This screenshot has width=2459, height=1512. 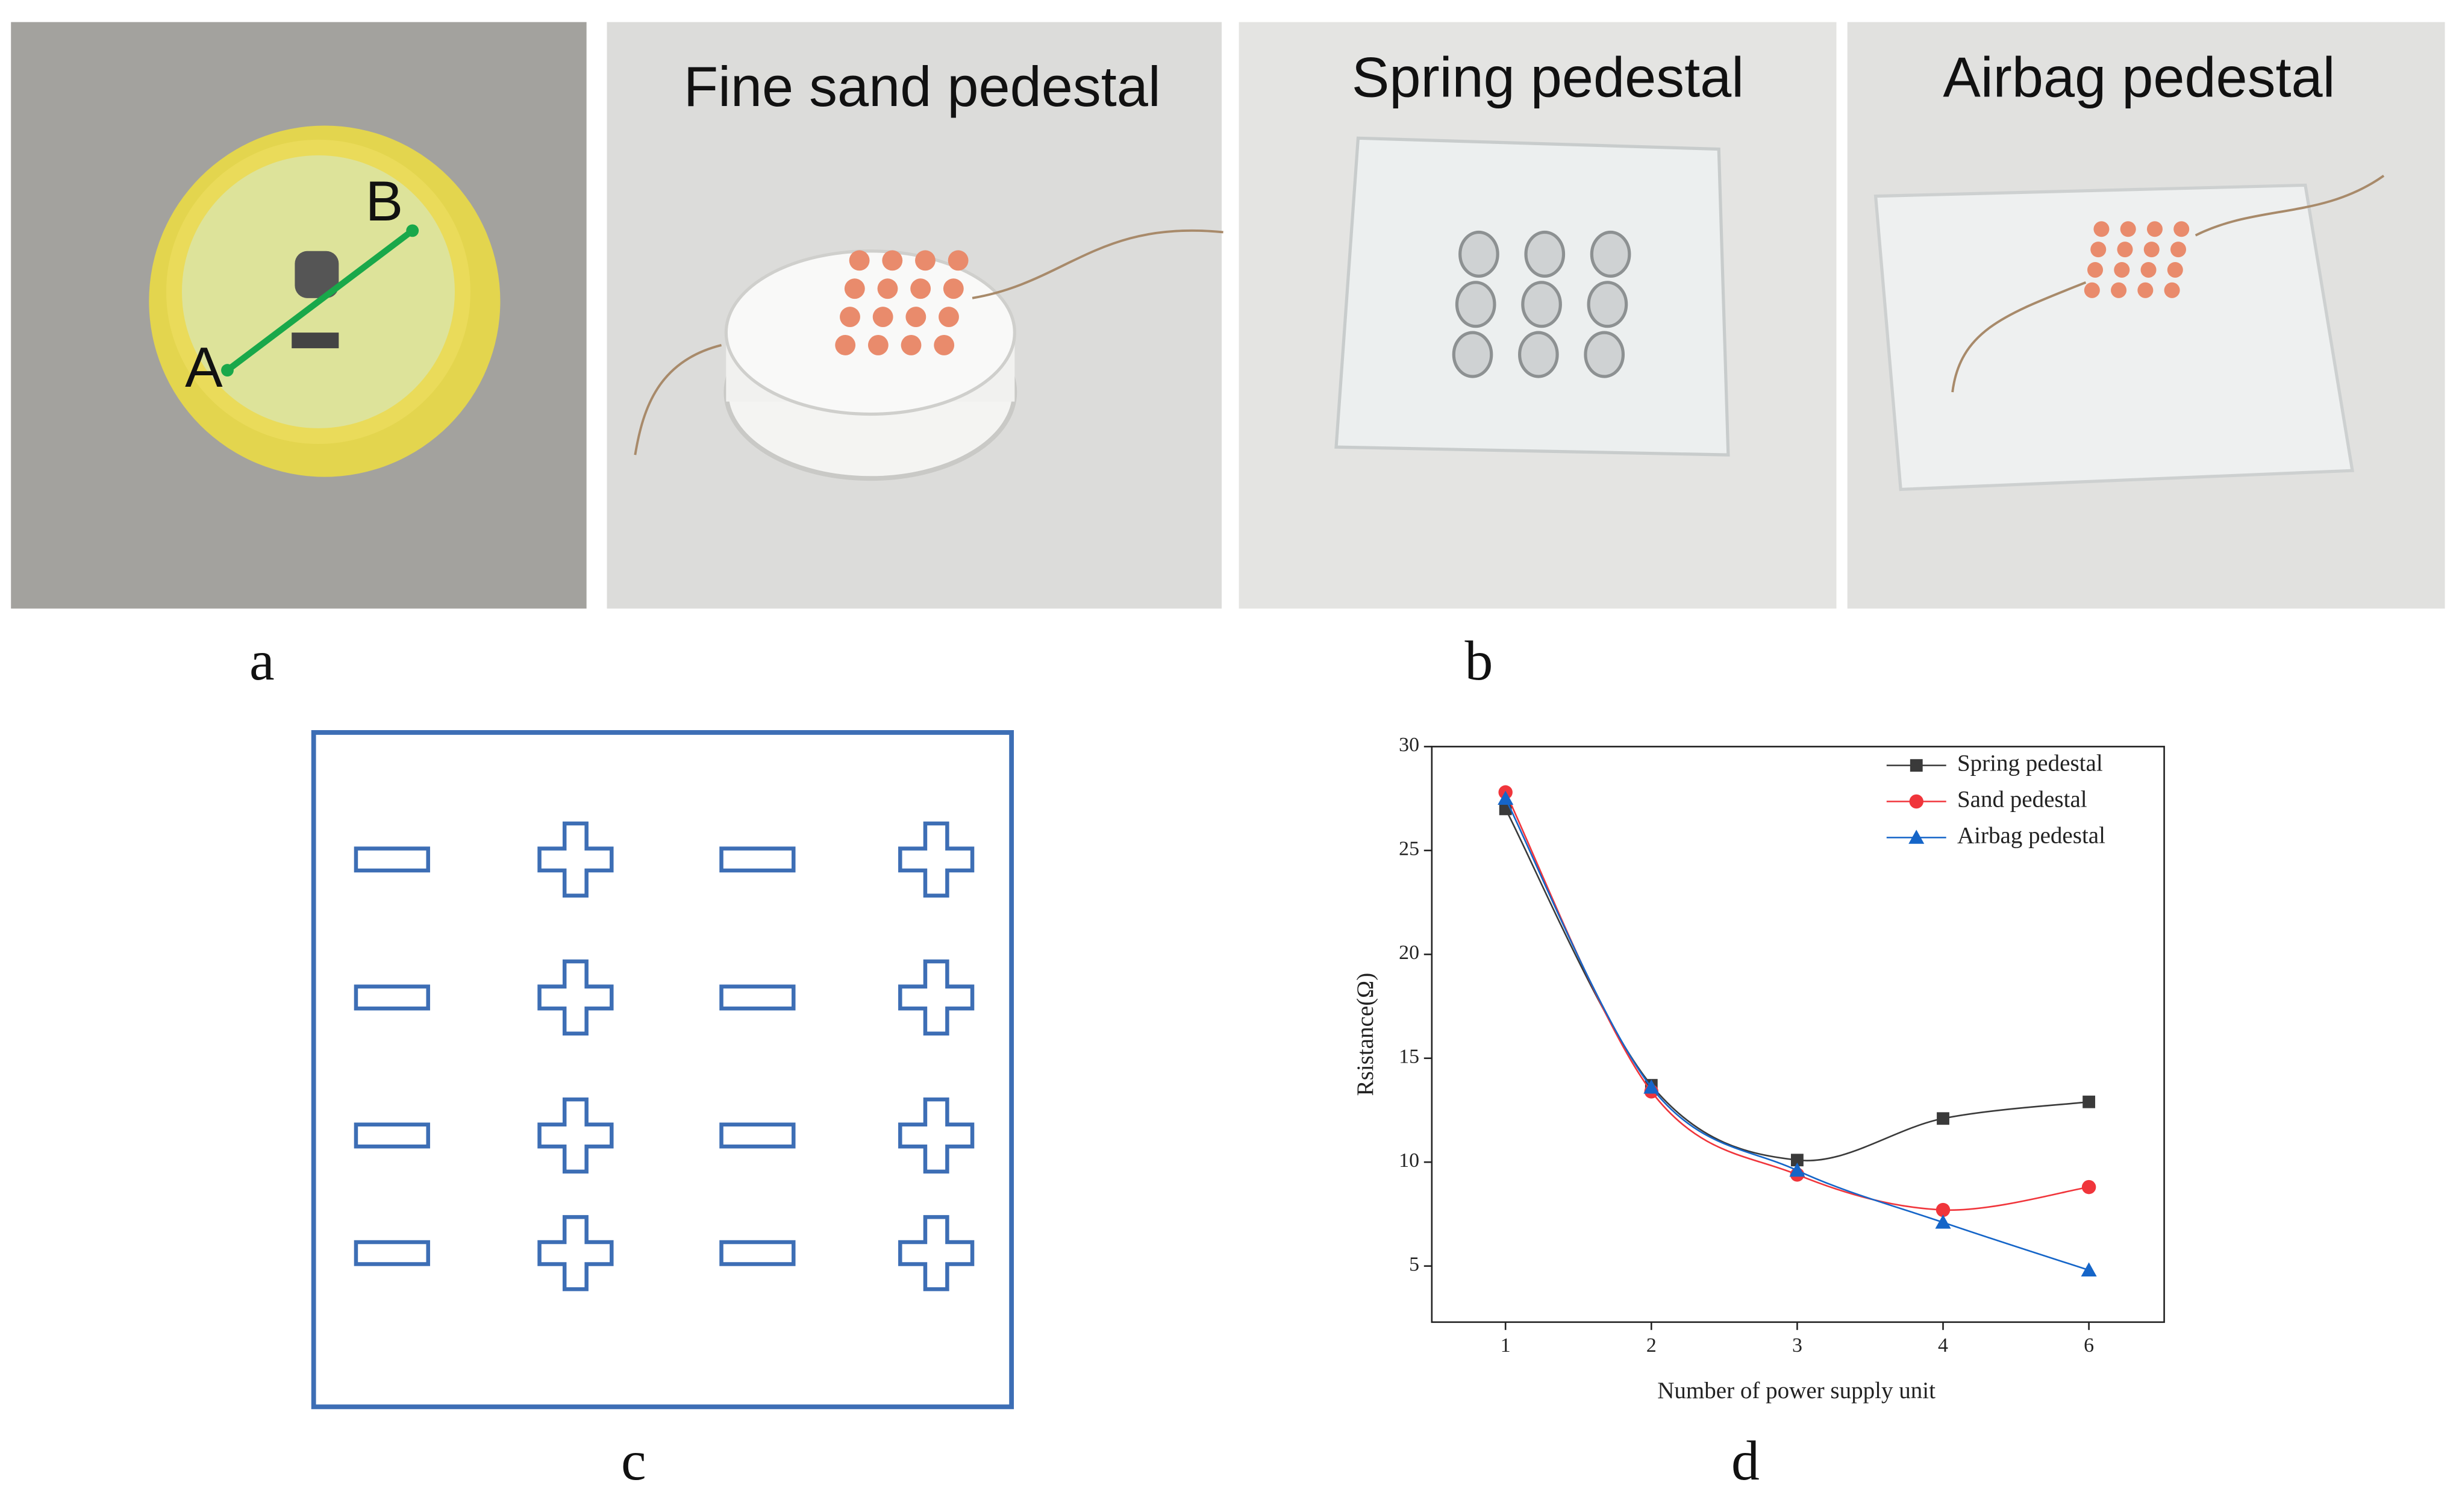 I want to click on legend-label: Sand pedestal, so click(x=2022, y=799).